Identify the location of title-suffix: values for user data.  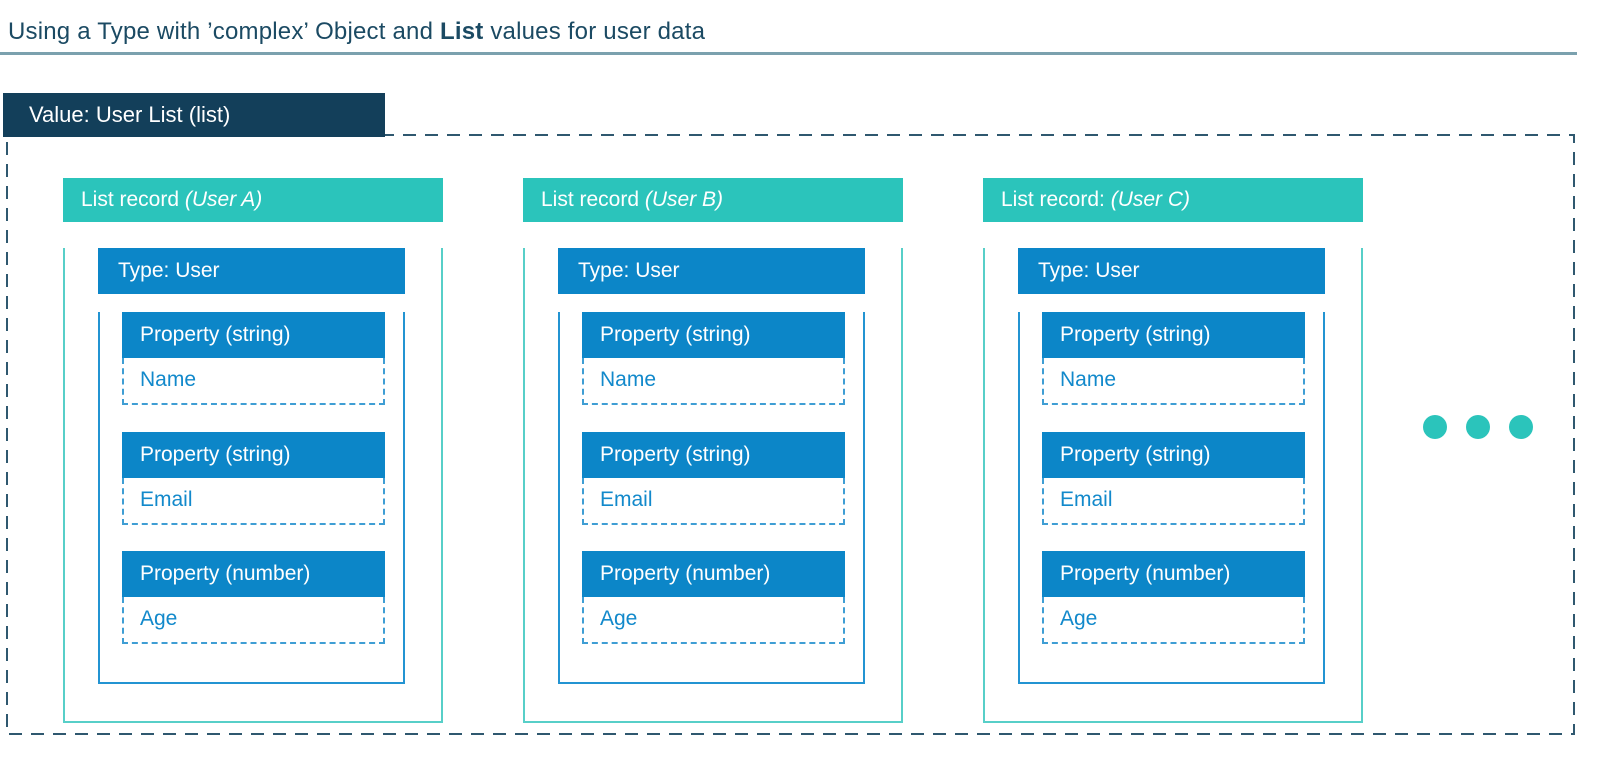
(594, 31).